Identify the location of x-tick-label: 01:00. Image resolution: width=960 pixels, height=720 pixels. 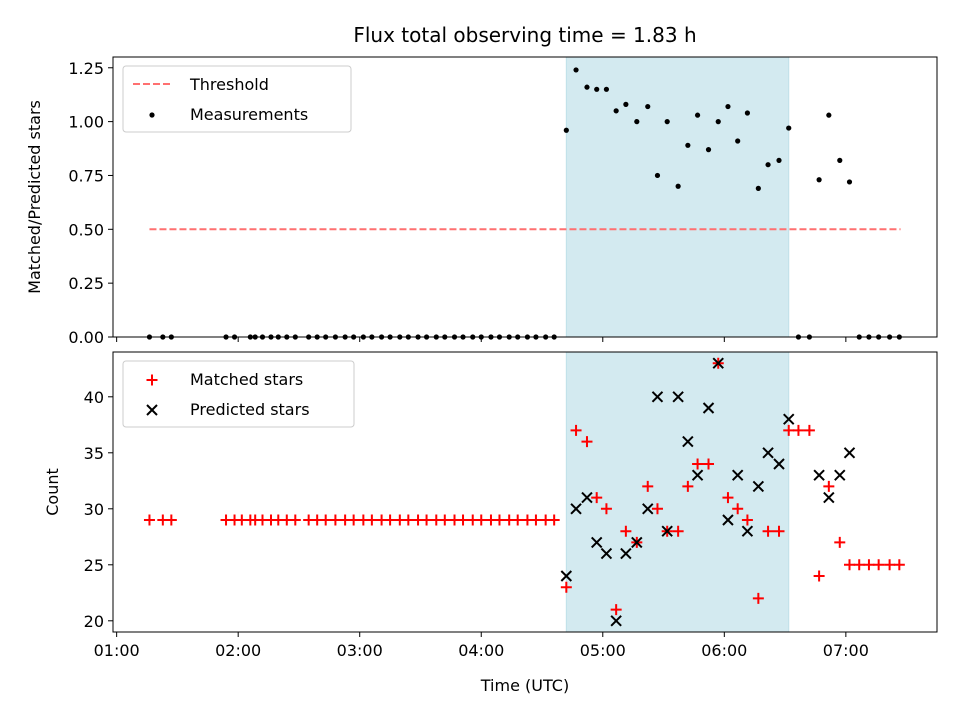
(117, 650).